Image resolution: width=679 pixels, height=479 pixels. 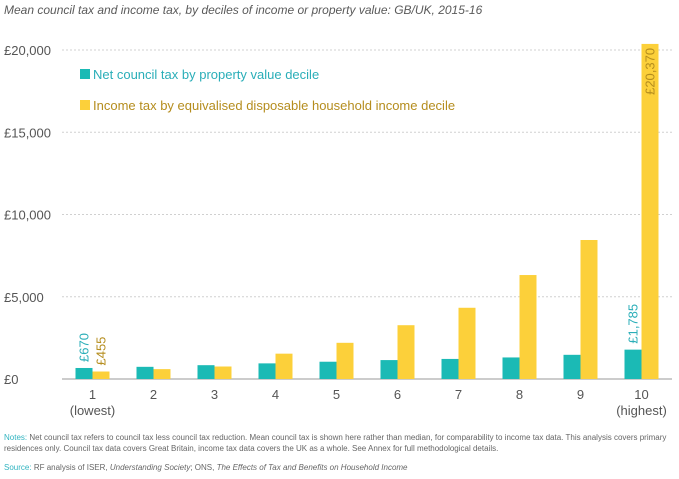 What do you see at coordinates (93, 410) in the screenshot?
I see `x-tick-sublabel: (lowest)` at bounding box center [93, 410].